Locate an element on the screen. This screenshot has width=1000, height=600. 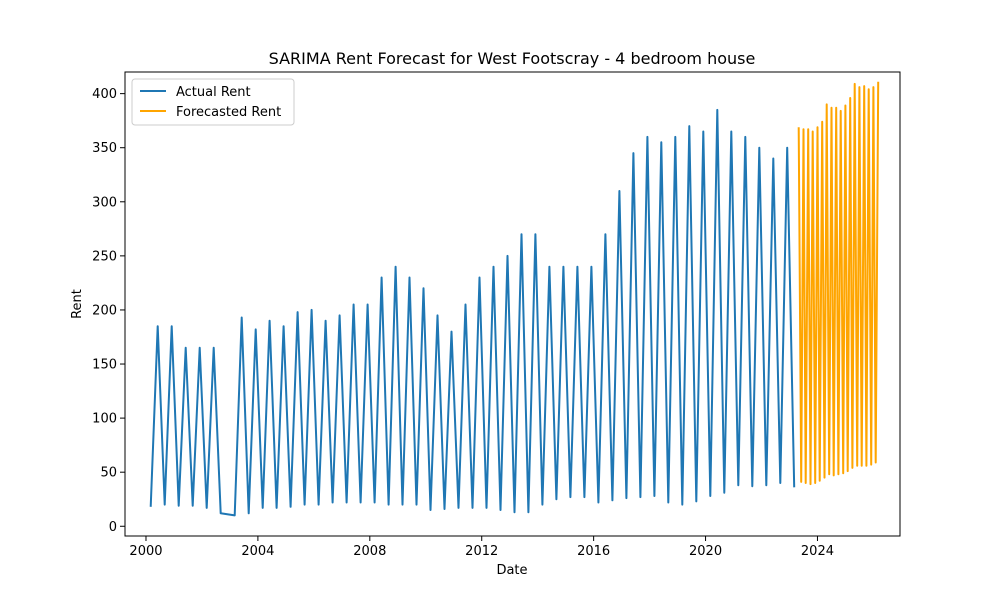
legend-label-actual: Actual Rent is located at coordinates (213, 92).